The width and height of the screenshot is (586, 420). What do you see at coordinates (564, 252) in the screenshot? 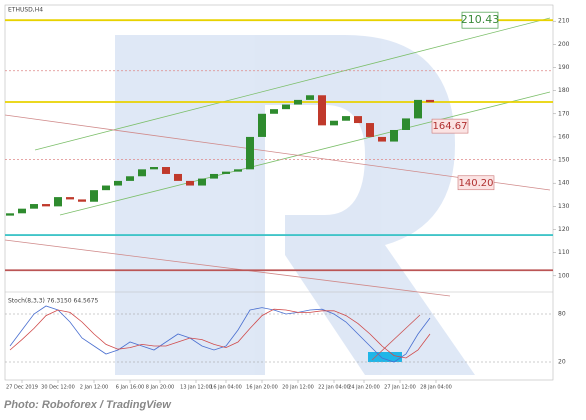
I see `y-tick-label: 110` at bounding box center [564, 252].